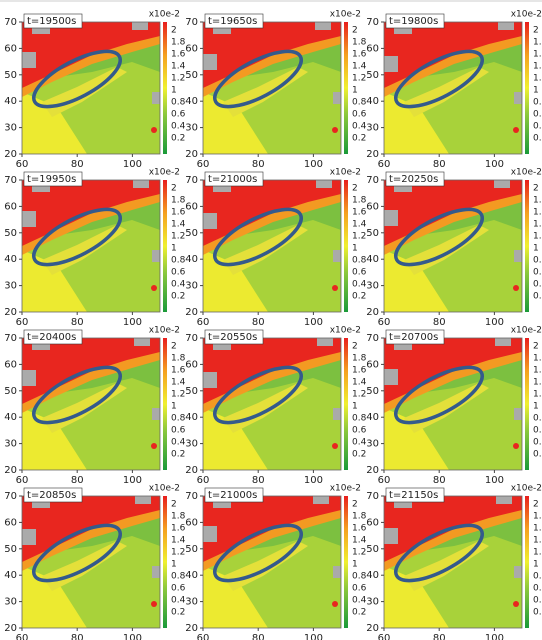  Describe the element at coordinates (53, 495) in the screenshot. I see `time-label-box: t=20850s` at that location.